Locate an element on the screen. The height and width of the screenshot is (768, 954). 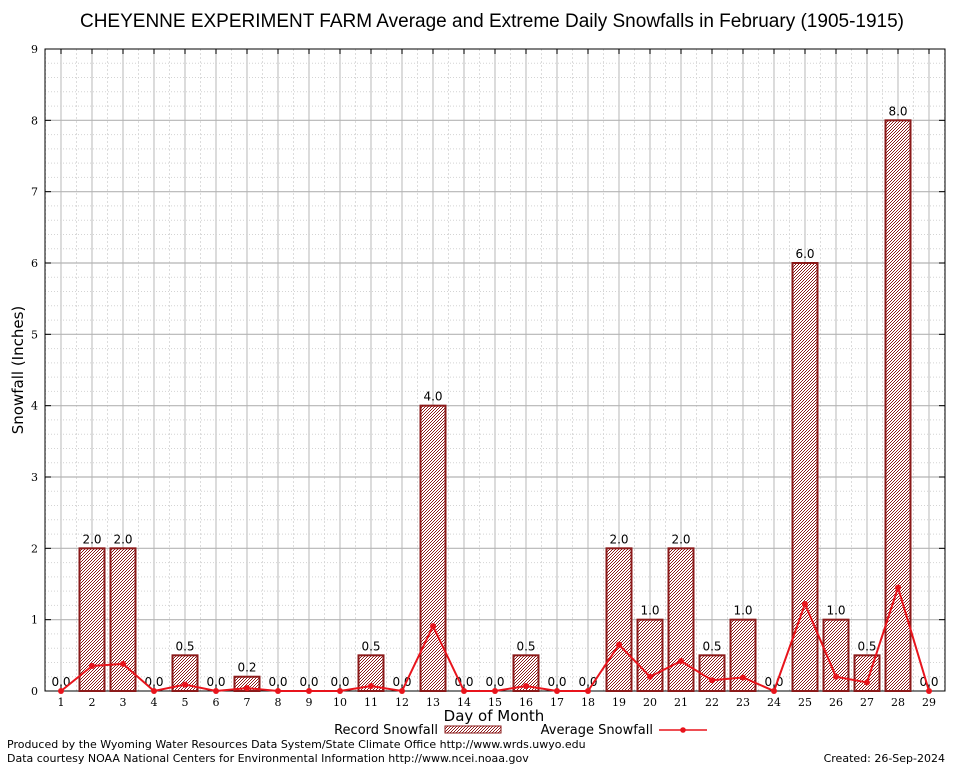
x-tick-label: 28 is located at coordinates (898, 702).